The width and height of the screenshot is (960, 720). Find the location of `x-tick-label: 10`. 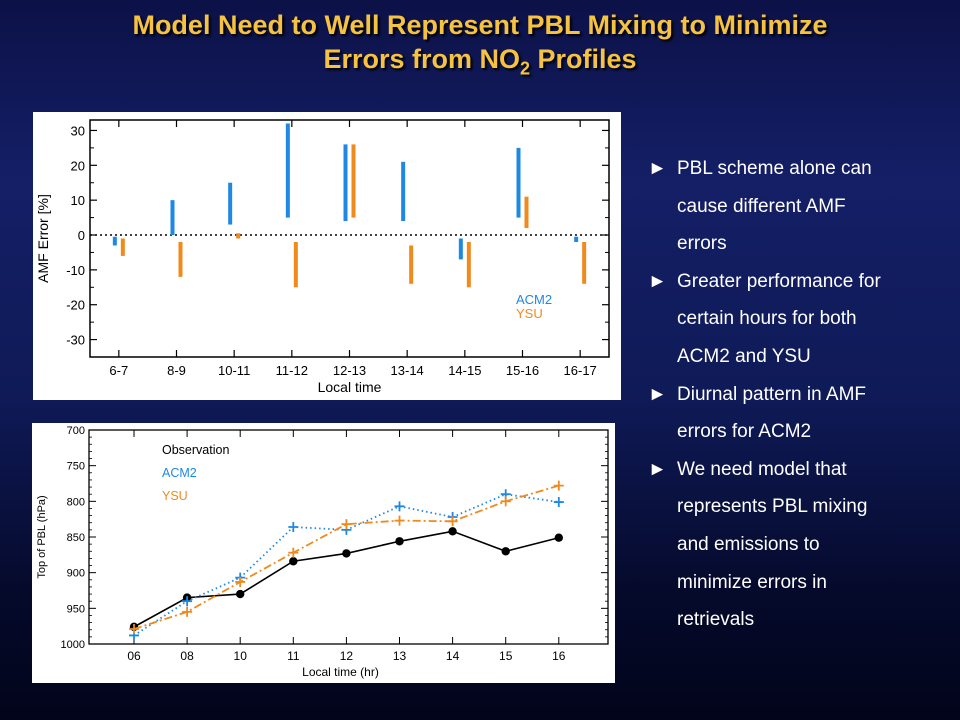

x-tick-label: 10 is located at coordinates (241, 656).